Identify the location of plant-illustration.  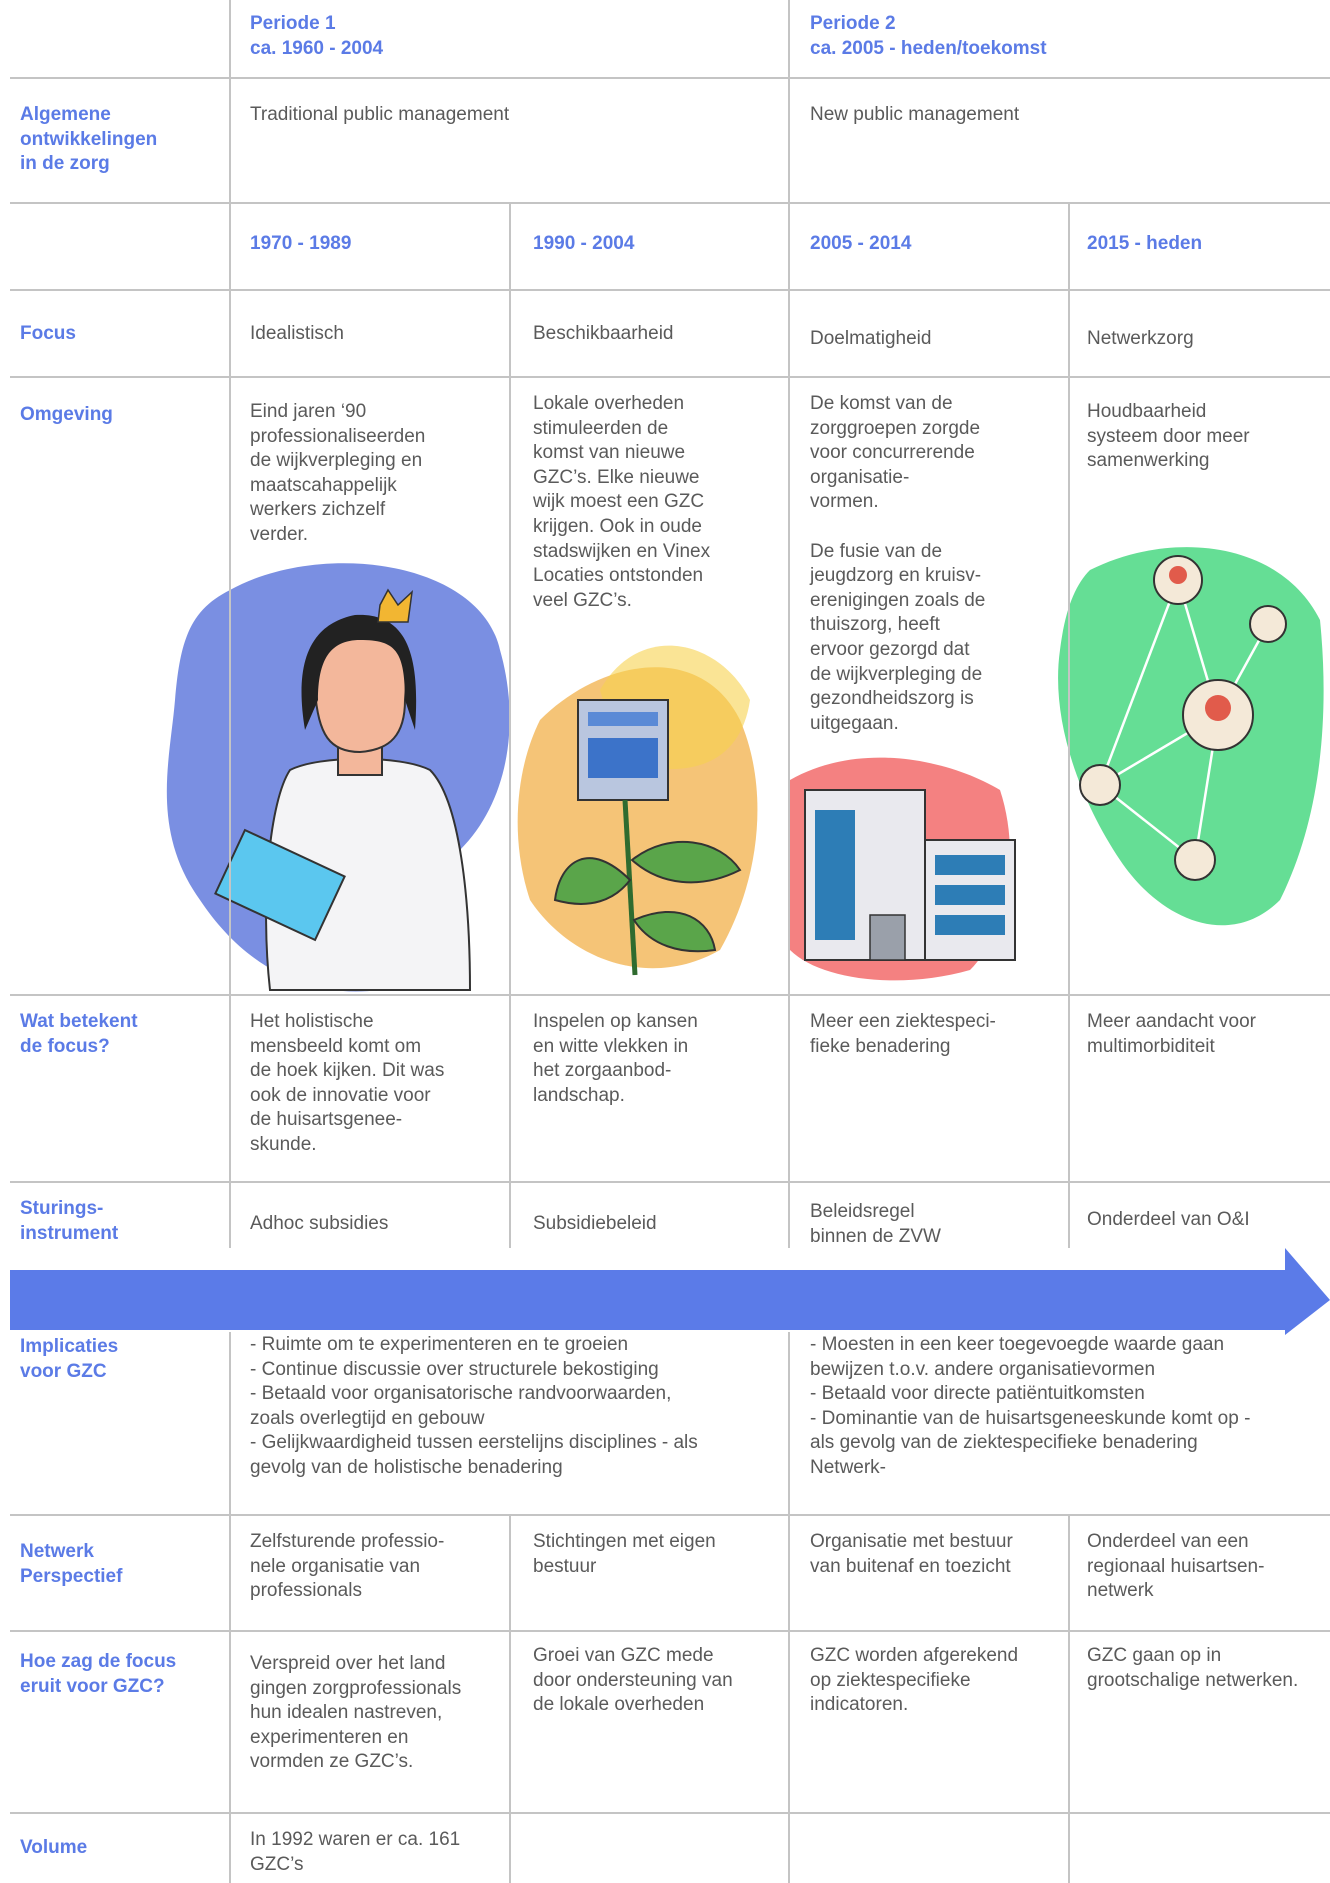
(637, 810).